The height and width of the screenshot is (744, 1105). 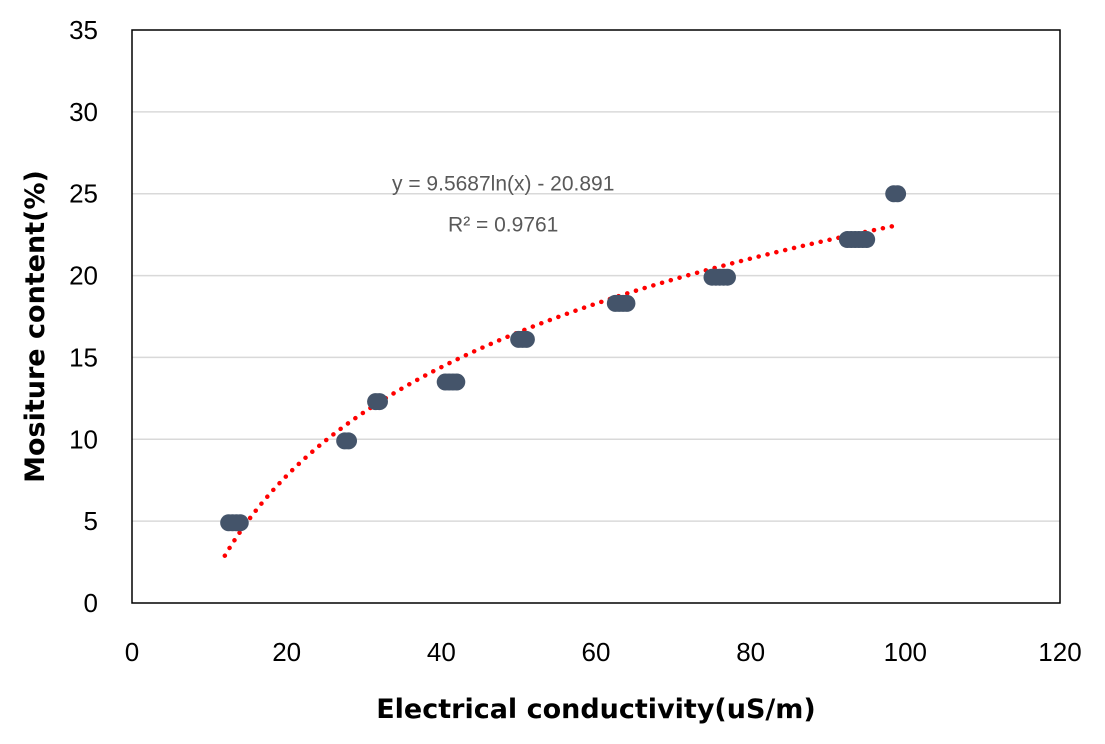 What do you see at coordinates (83, 276) in the screenshot?
I see `y-tick-label: 20` at bounding box center [83, 276].